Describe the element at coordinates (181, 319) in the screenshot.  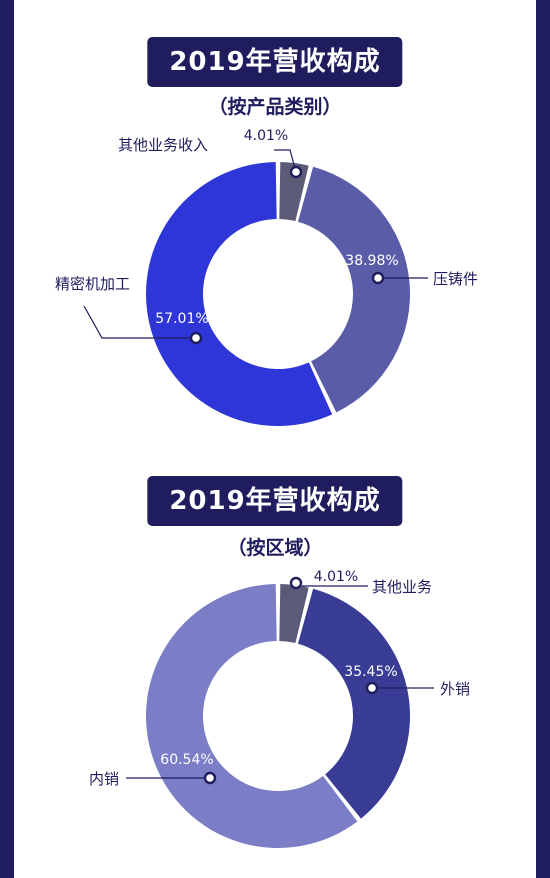
I see `data-label-2: 57.01%` at that location.